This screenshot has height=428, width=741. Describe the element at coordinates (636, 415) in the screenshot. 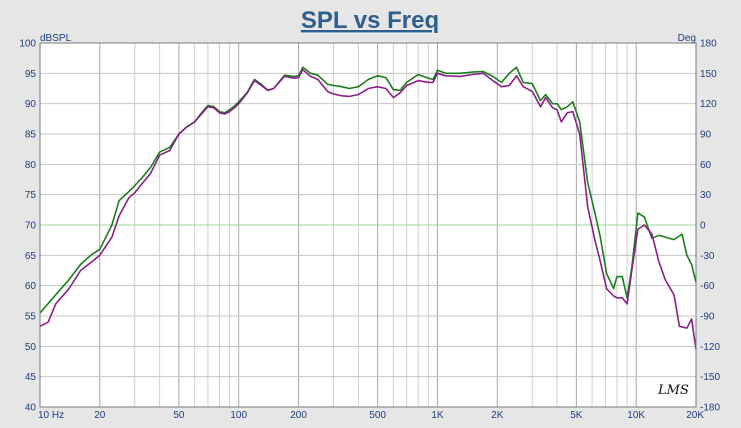

I see `x-tick-label: 10K` at that location.